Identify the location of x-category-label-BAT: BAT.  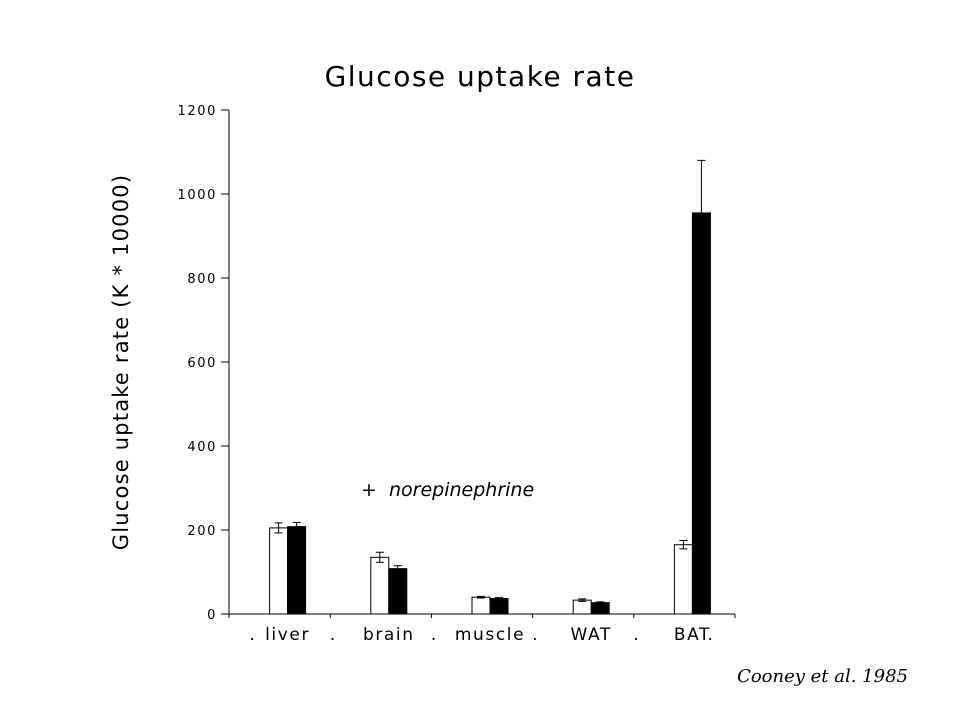
(692, 635).